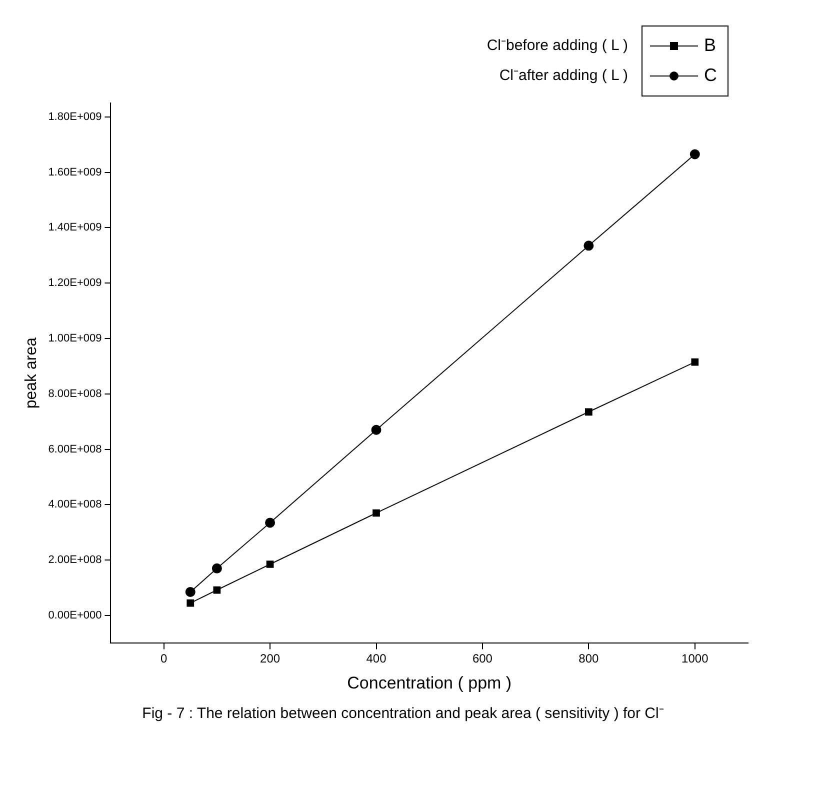 This screenshot has width=818, height=799. What do you see at coordinates (557, 45) in the screenshot?
I see `text: Cl⁻before adding ( L )` at bounding box center [557, 45].